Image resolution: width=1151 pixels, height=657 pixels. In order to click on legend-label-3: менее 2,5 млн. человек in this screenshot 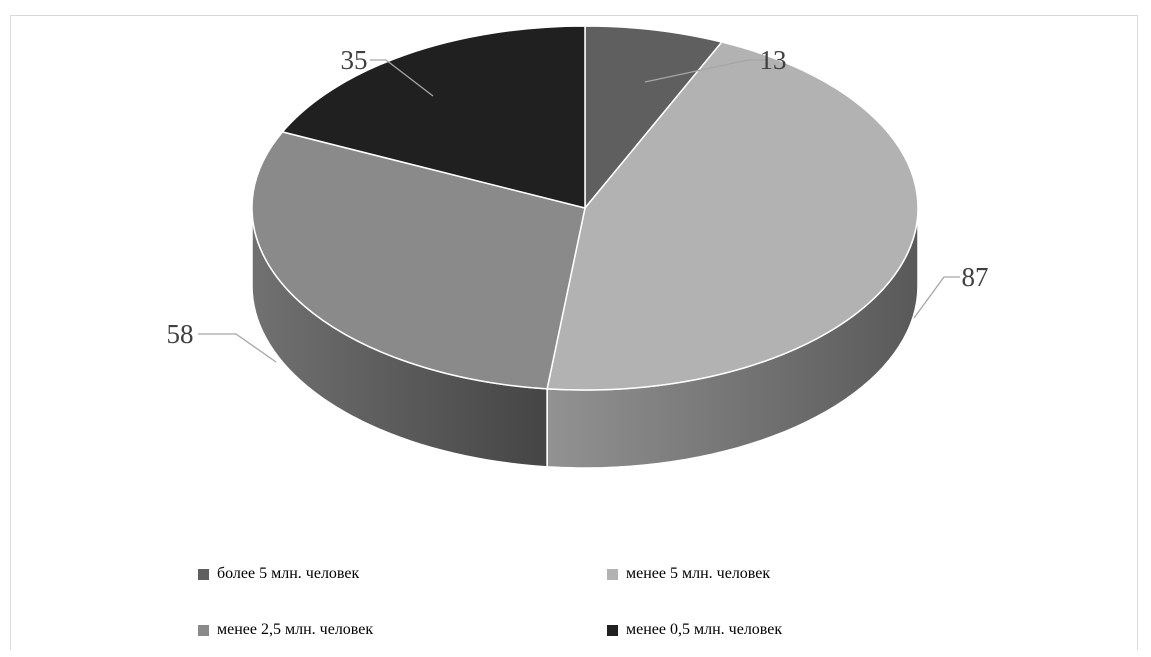, I will do `click(295, 629)`.